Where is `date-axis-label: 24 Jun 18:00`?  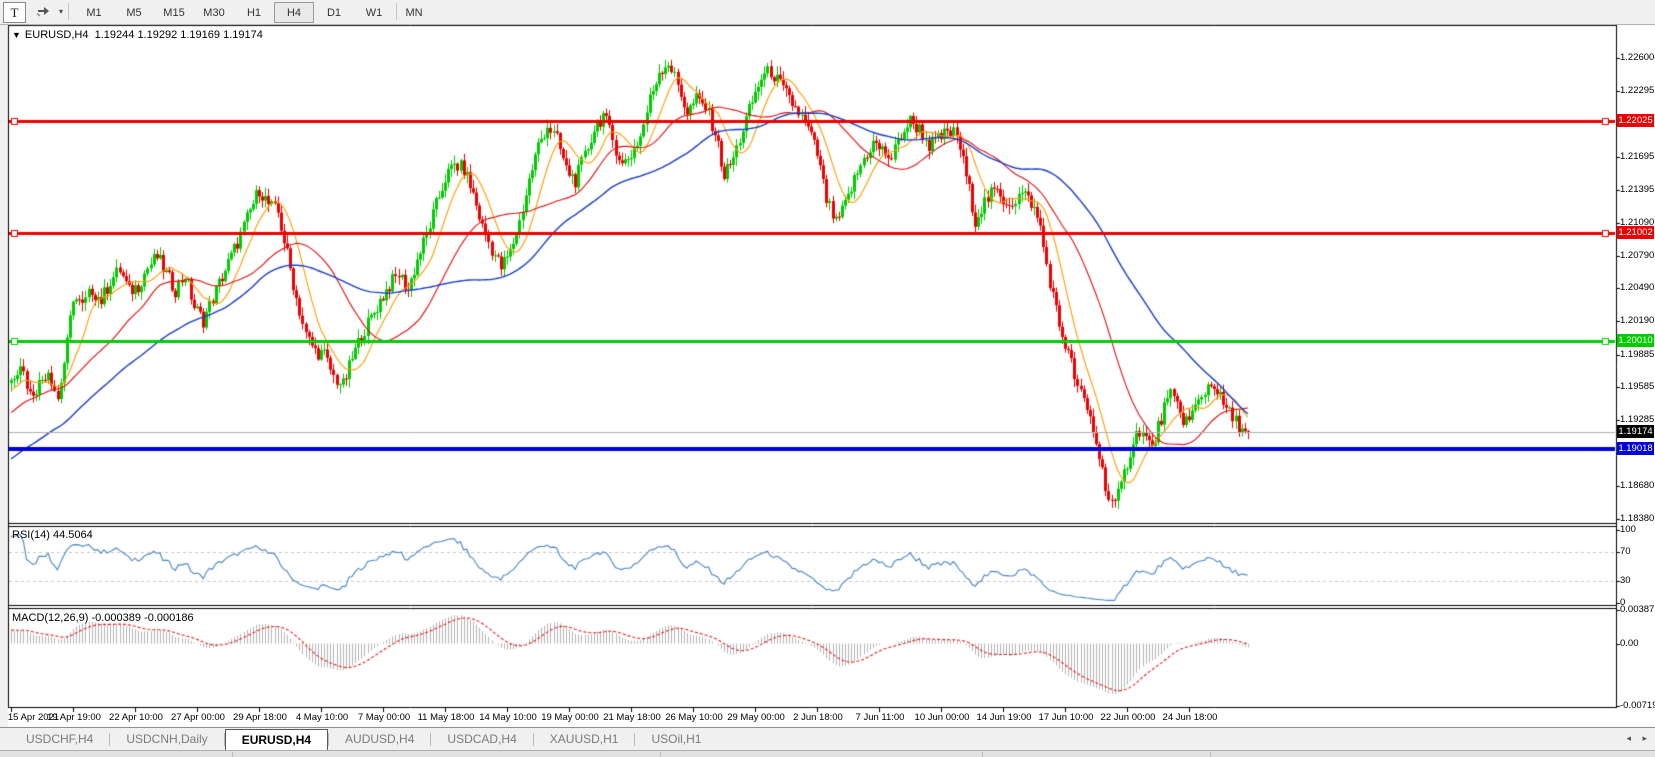 date-axis-label: 24 Jun 18:00 is located at coordinates (1190, 717).